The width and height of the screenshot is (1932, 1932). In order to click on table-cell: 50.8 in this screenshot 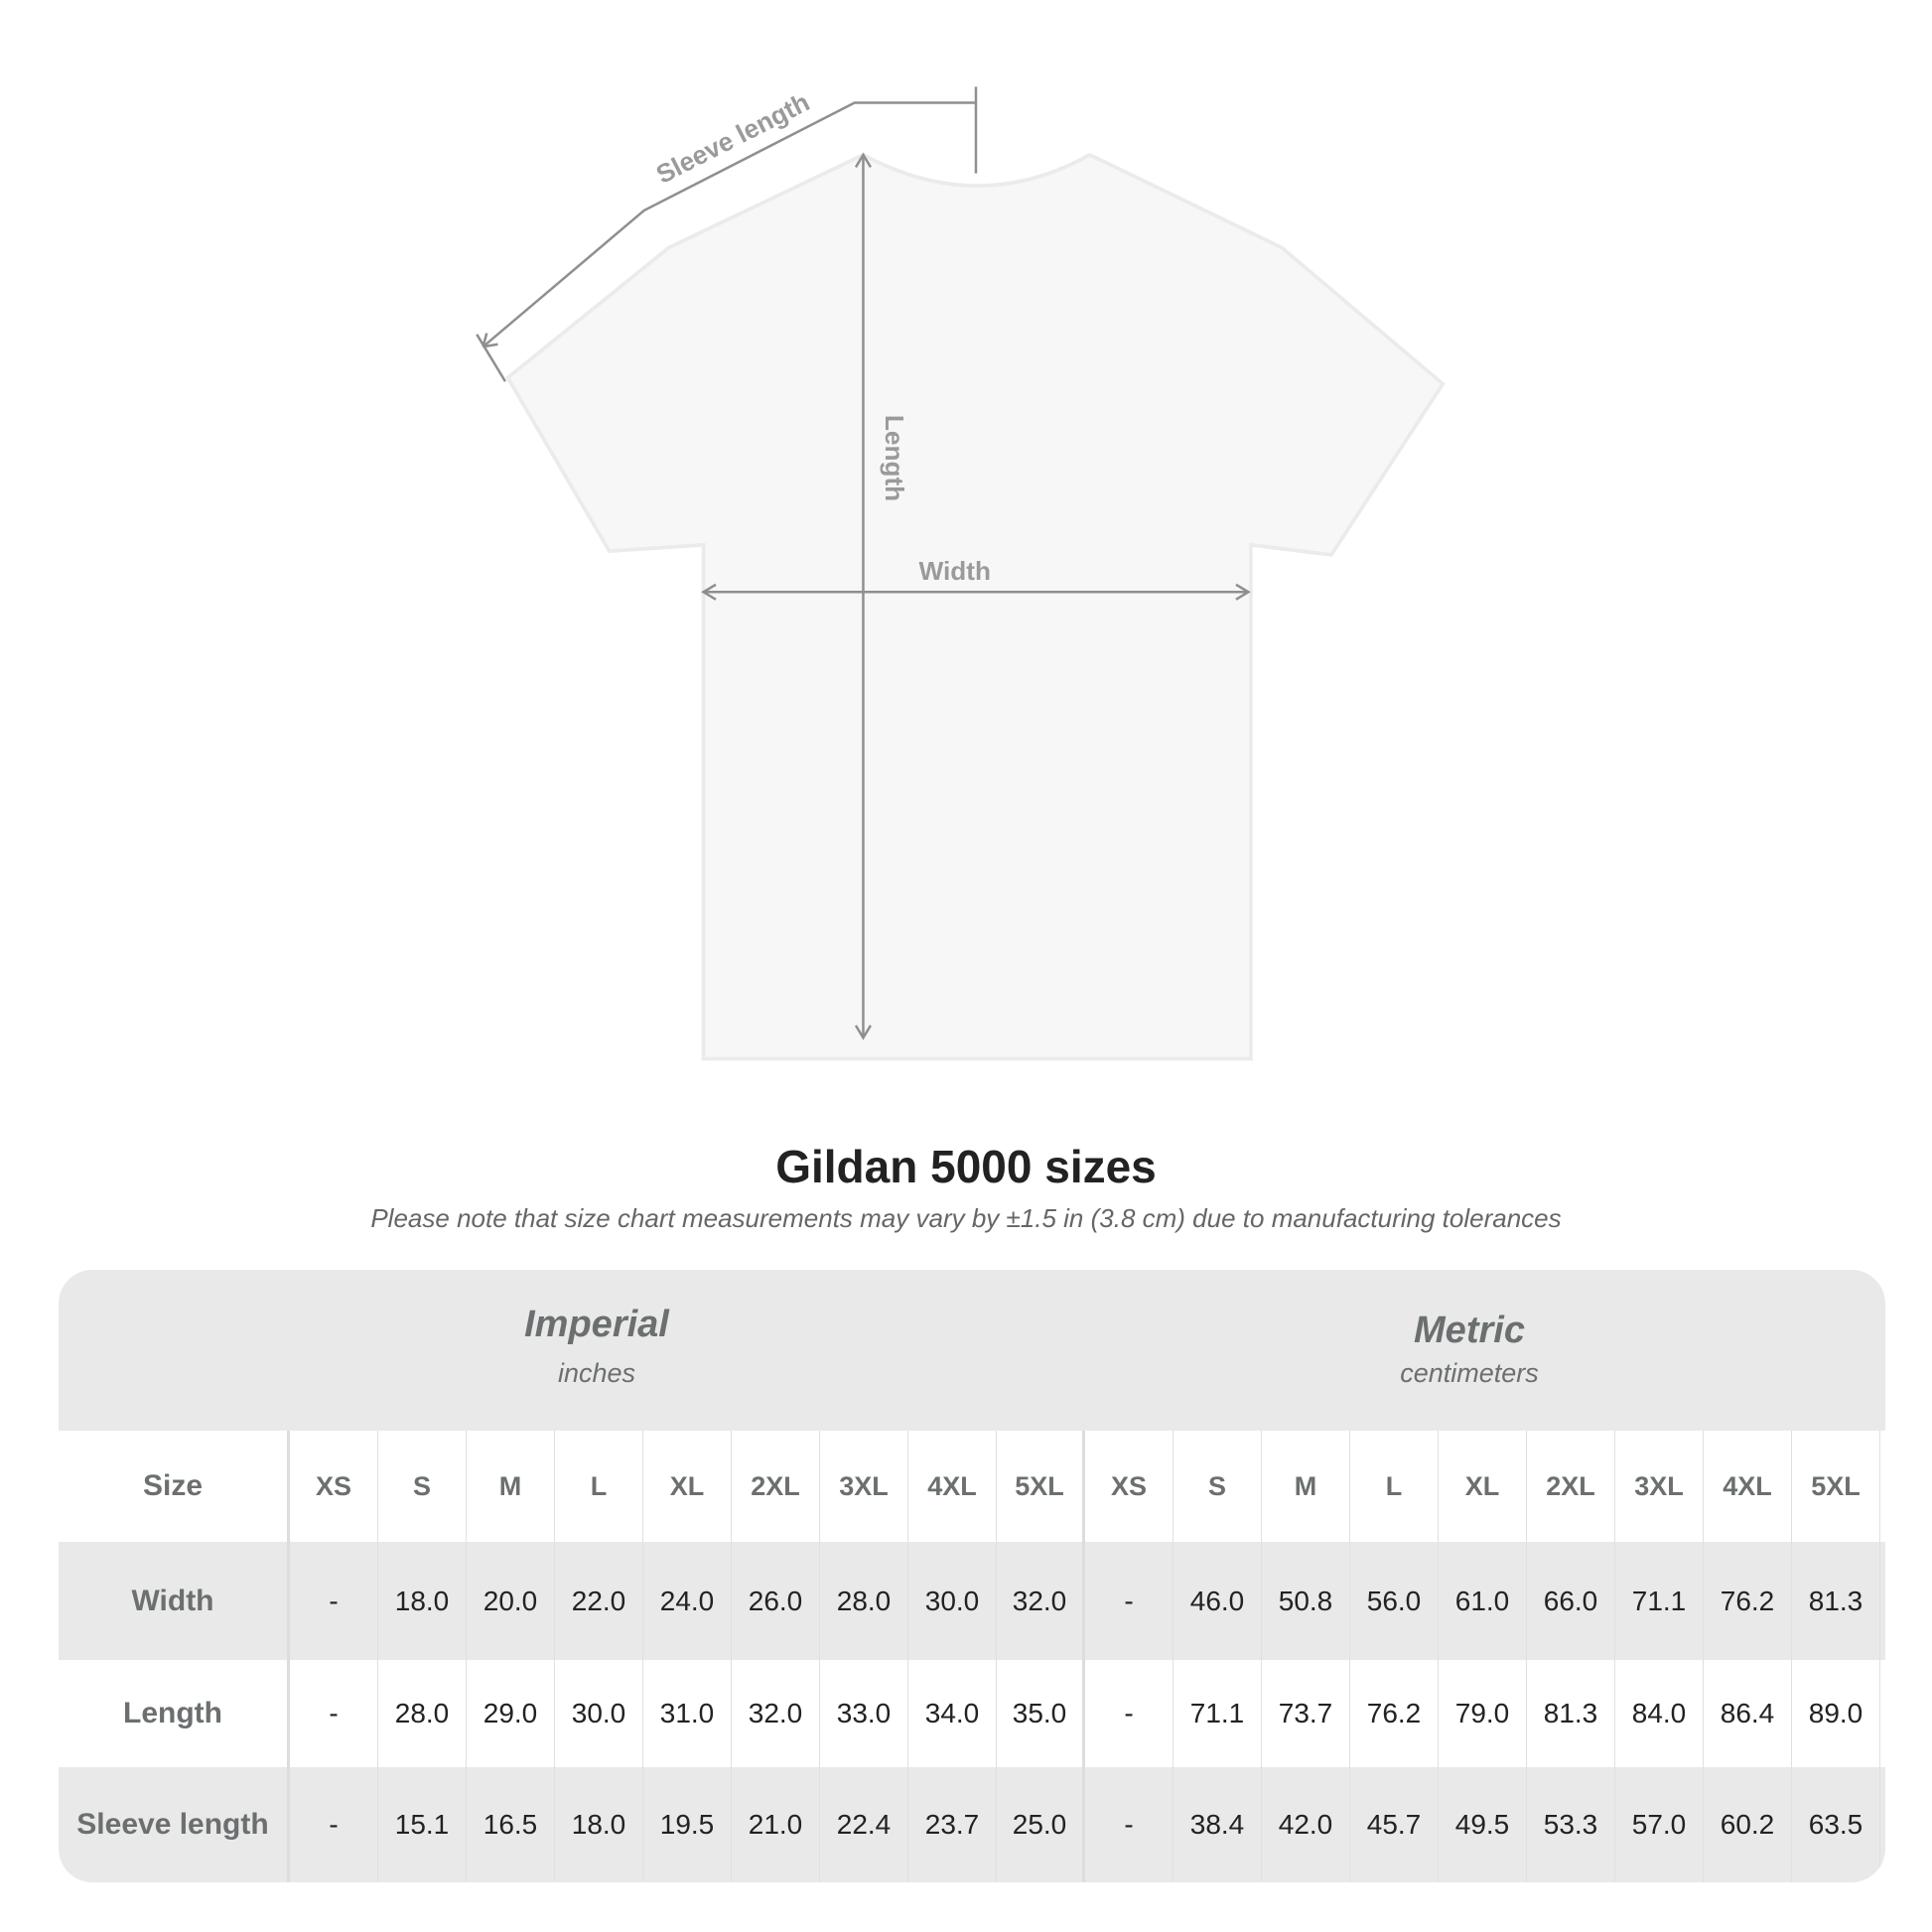, I will do `click(1306, 1601)`.